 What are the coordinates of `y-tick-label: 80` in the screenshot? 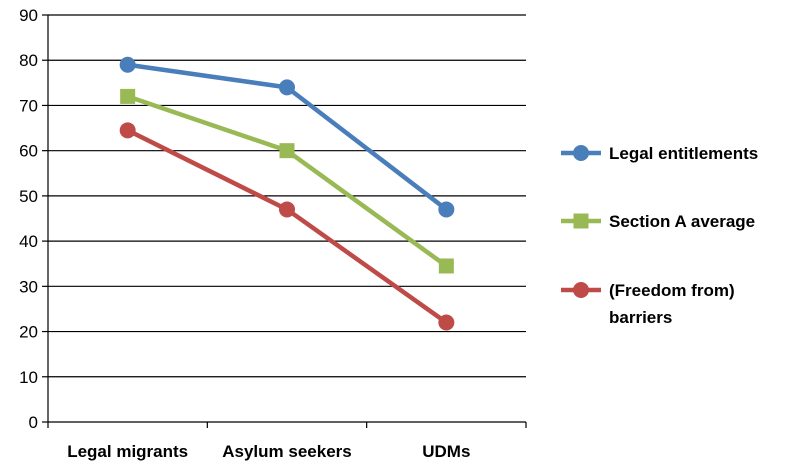 It's located at (28, 60).